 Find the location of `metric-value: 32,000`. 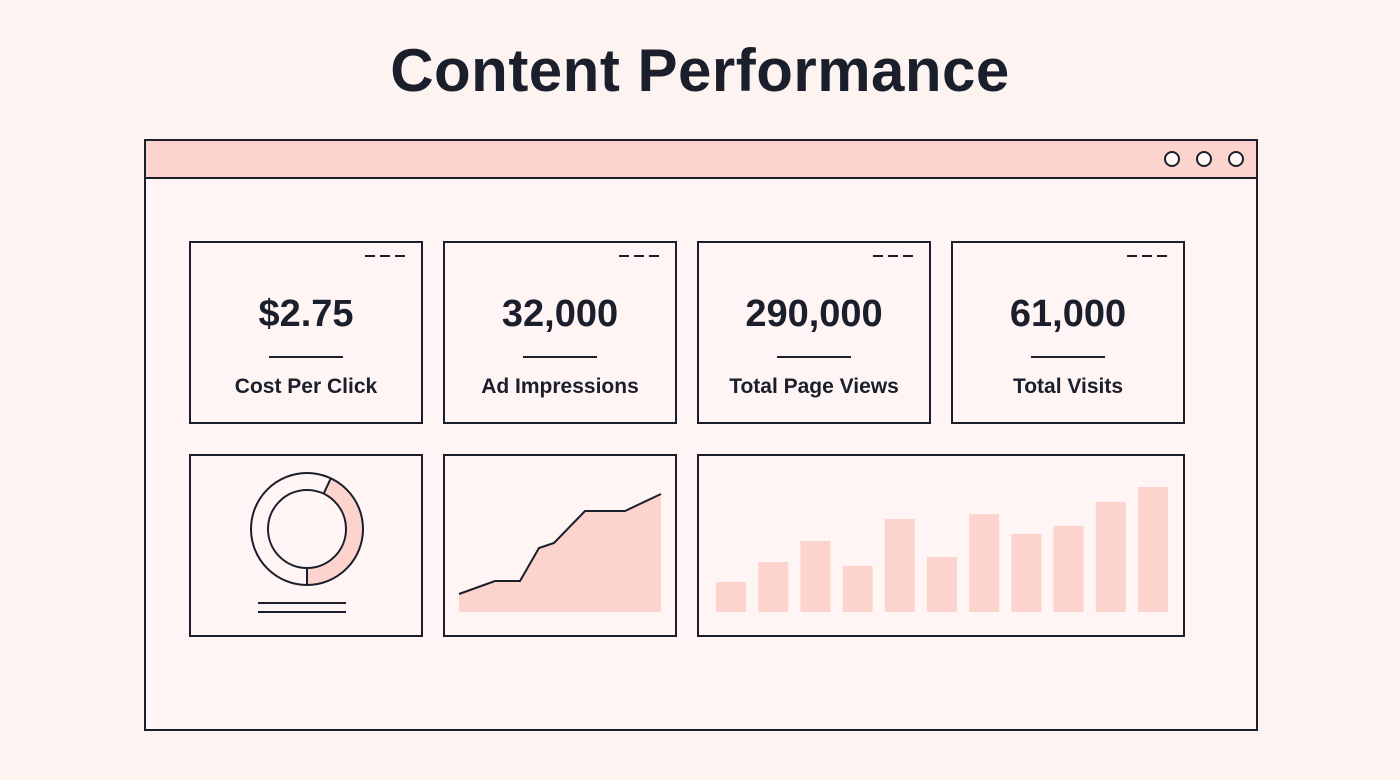

metric-value: 32,000 is located at coordinates (560, 314).